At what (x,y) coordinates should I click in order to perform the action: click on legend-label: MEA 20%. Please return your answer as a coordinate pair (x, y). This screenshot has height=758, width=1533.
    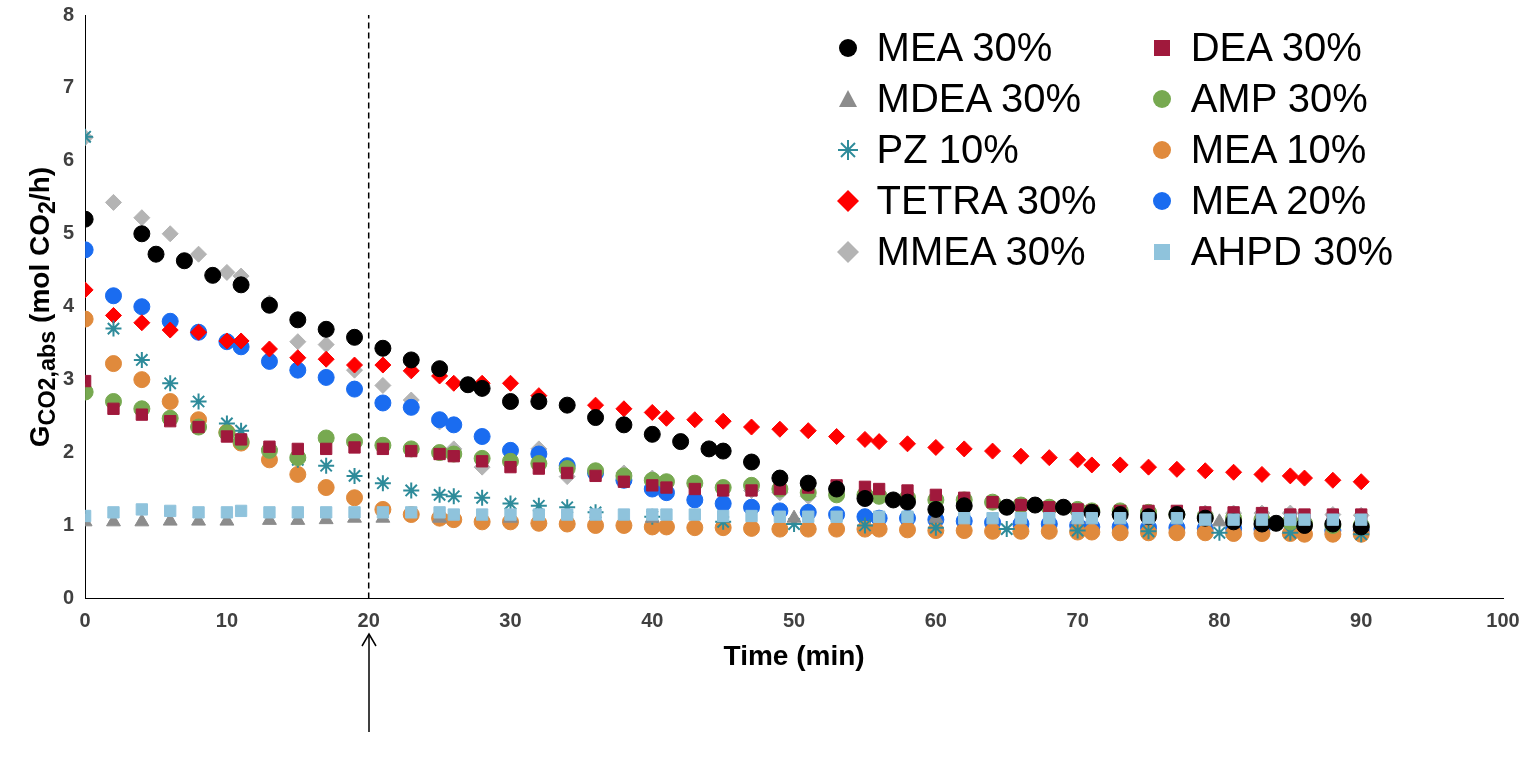
    Looking at the image, I should click on (1278, 200).